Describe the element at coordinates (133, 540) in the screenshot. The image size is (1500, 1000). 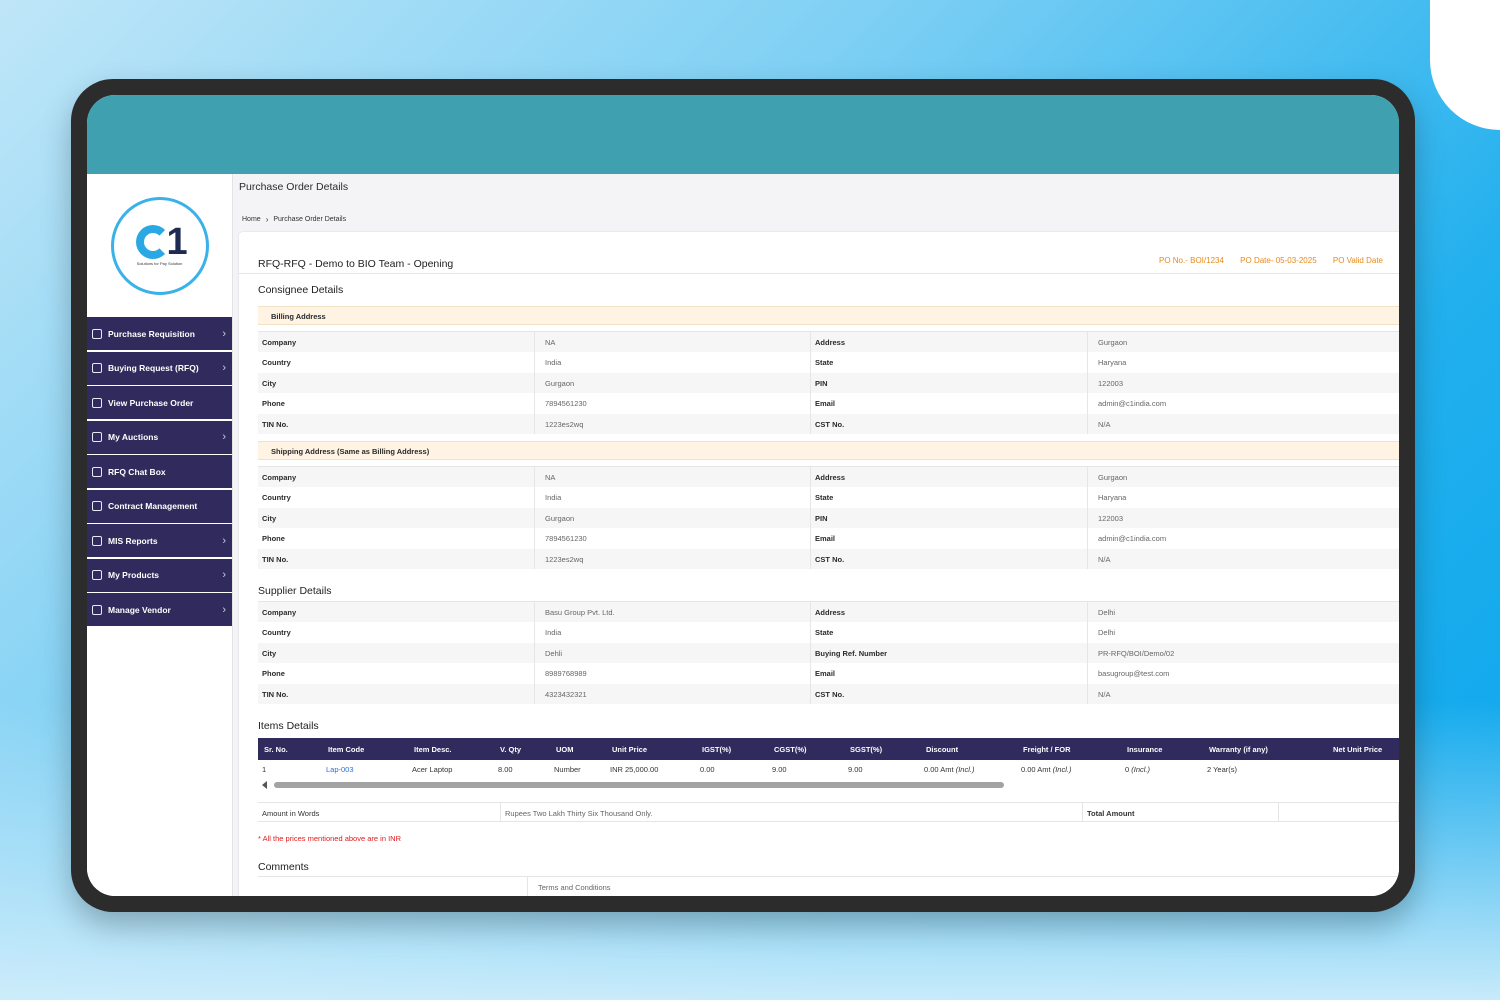
I see `sidebar-item-label: MIS Reports` at that location.